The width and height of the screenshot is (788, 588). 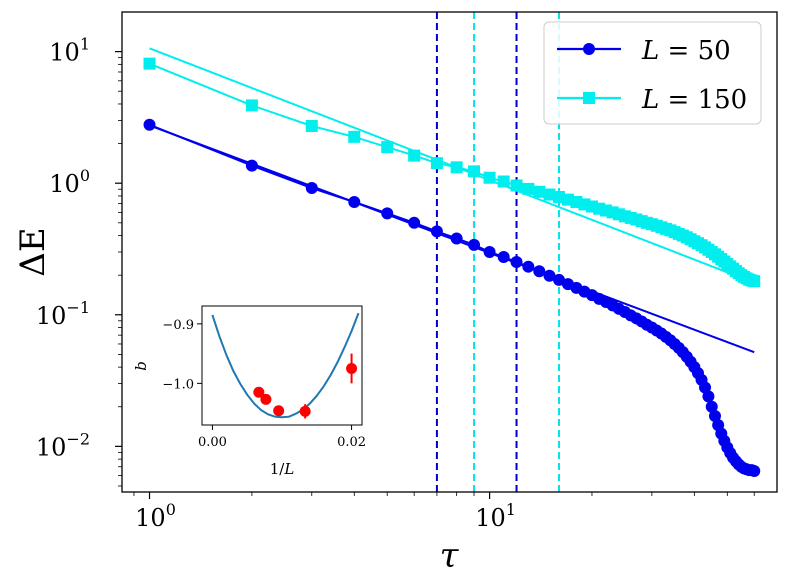 I want to click on legend-label-l150: L = 150, so click(x=694, y=100).